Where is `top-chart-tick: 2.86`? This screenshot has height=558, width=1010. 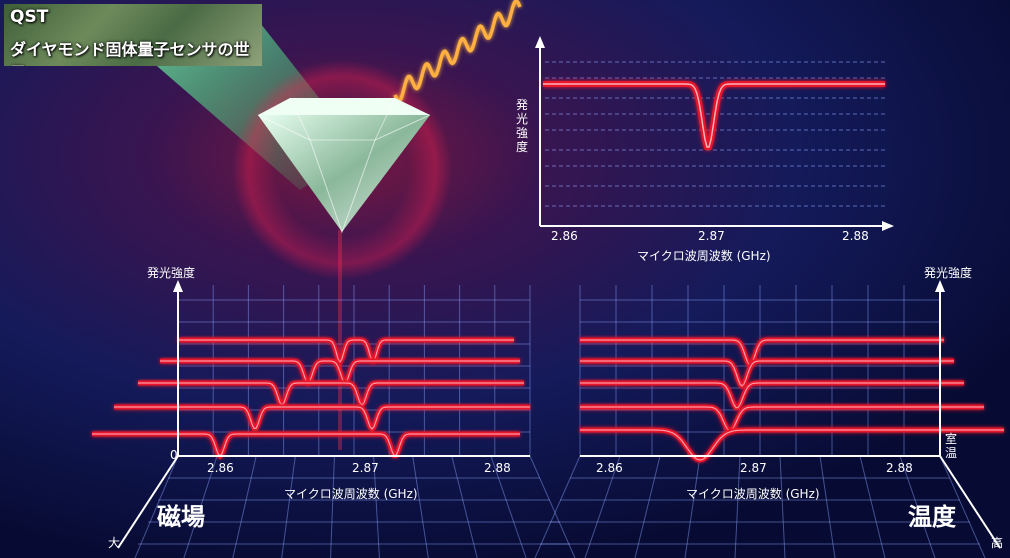
top-chart-tick: 2.86 is located at coordinates (564, 236).